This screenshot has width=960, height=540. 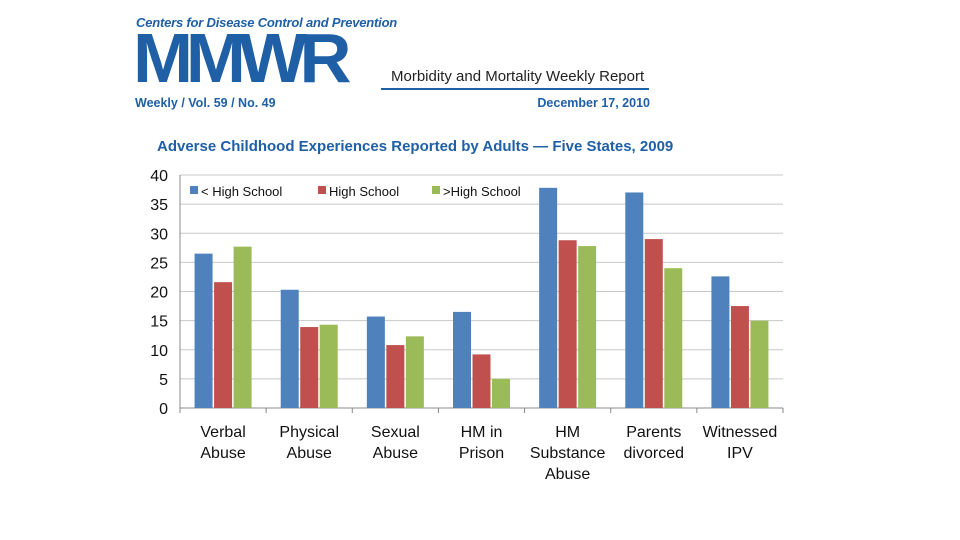 I want to click on x-tick-label: HM, so click(x=567, y=432).